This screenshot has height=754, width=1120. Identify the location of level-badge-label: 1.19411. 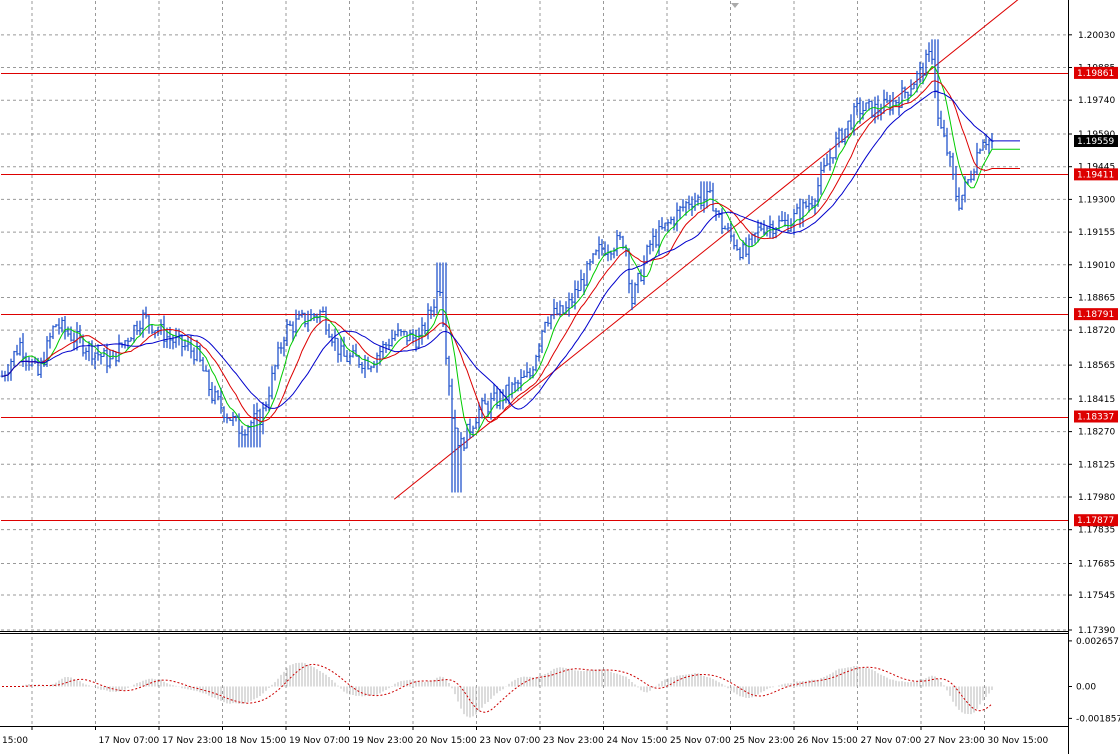
(1095, 175).